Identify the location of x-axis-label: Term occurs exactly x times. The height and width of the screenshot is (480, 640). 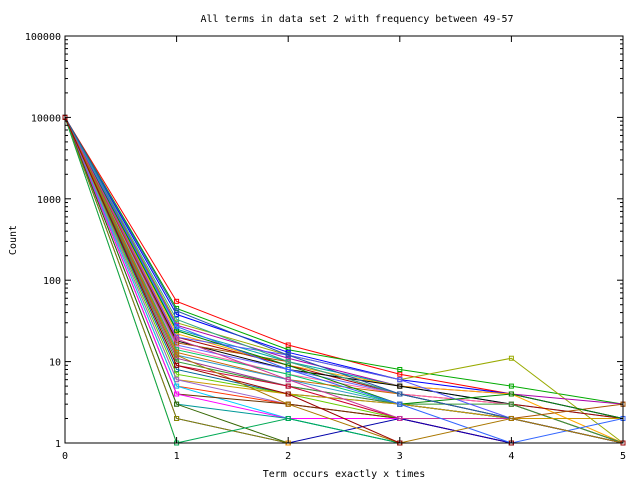
(344, 474).